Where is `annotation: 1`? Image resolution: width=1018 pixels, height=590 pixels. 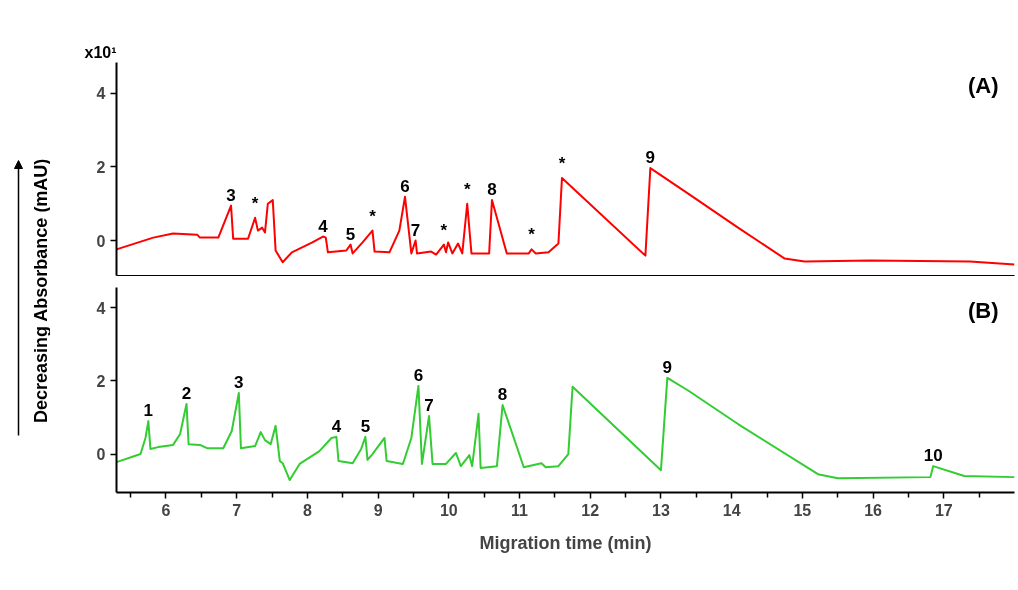 annotation: 1 is located at coordinates (148, 411).